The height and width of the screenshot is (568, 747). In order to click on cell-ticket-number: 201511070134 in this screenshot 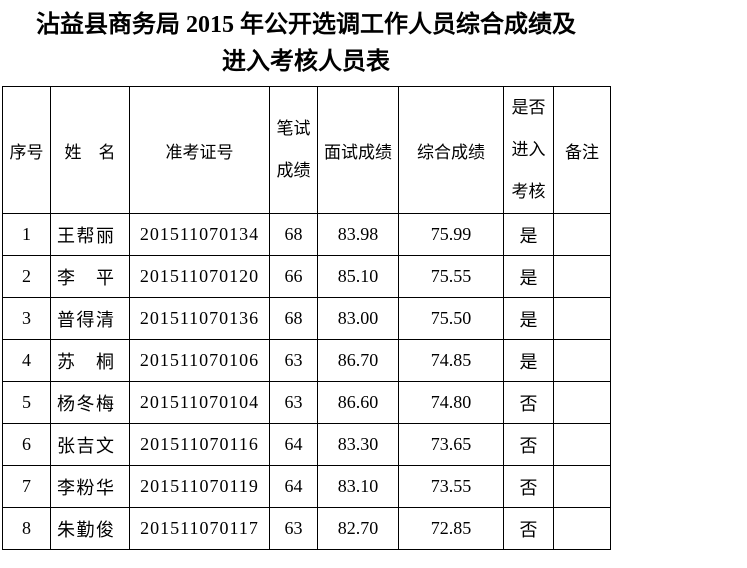, I will do `click(199, 234)`.